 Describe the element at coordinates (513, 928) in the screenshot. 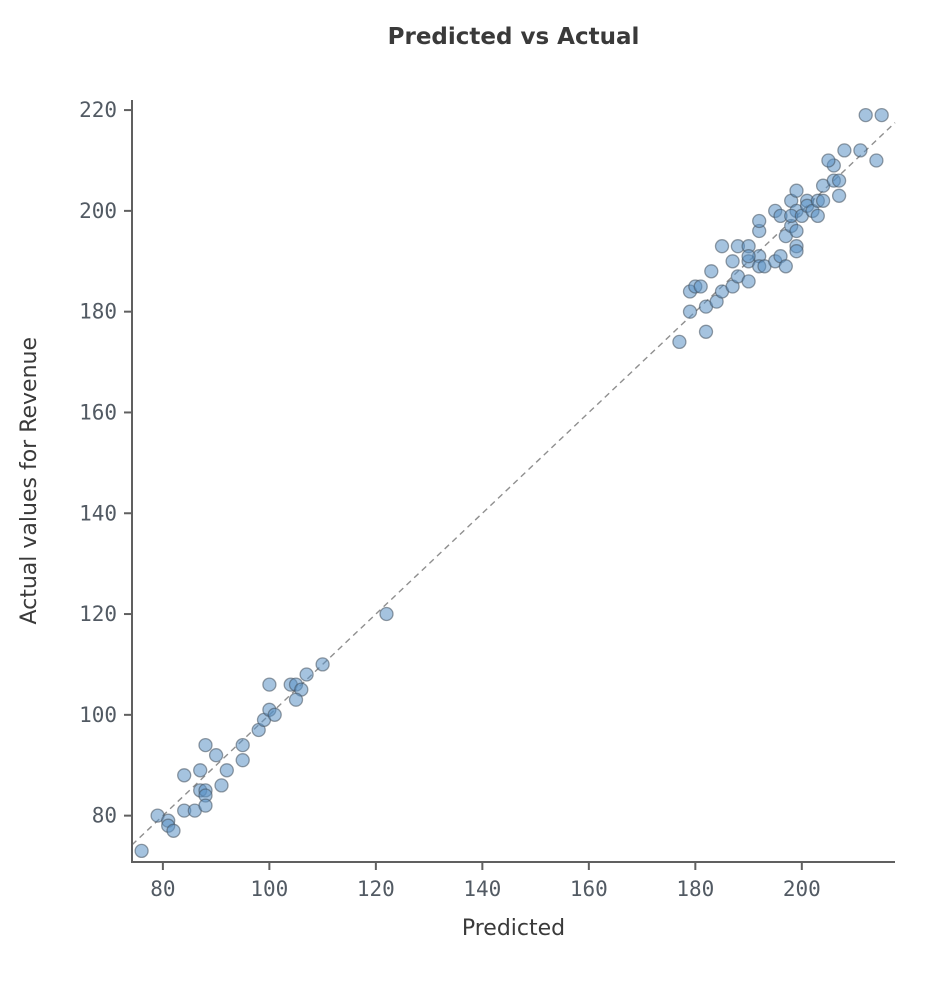

I see `x-axis-label: Predicted` at that location.